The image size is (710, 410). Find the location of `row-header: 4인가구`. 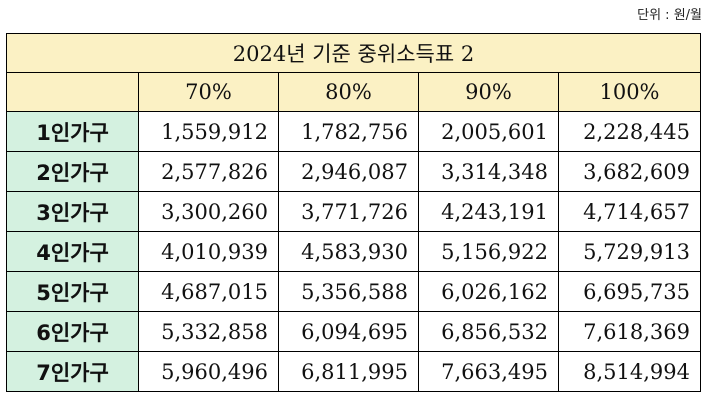

row-header: 4인가구 is located at coordinates (72, 251).